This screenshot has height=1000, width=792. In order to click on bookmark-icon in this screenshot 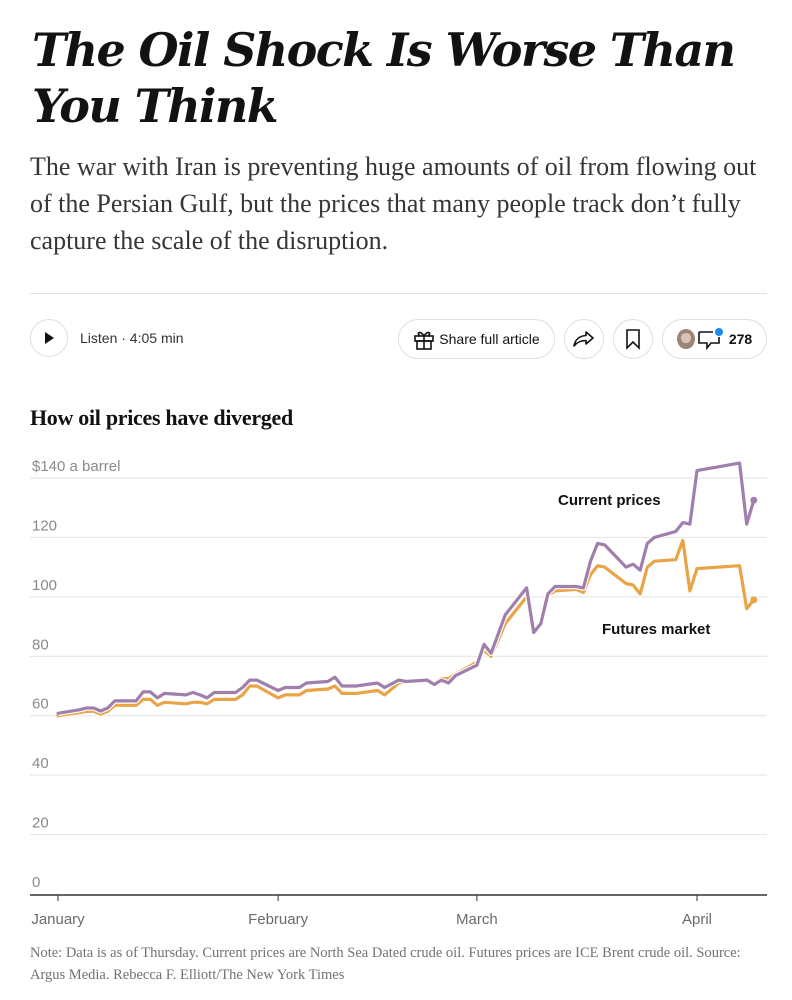, I will do `click(633, 339)`.